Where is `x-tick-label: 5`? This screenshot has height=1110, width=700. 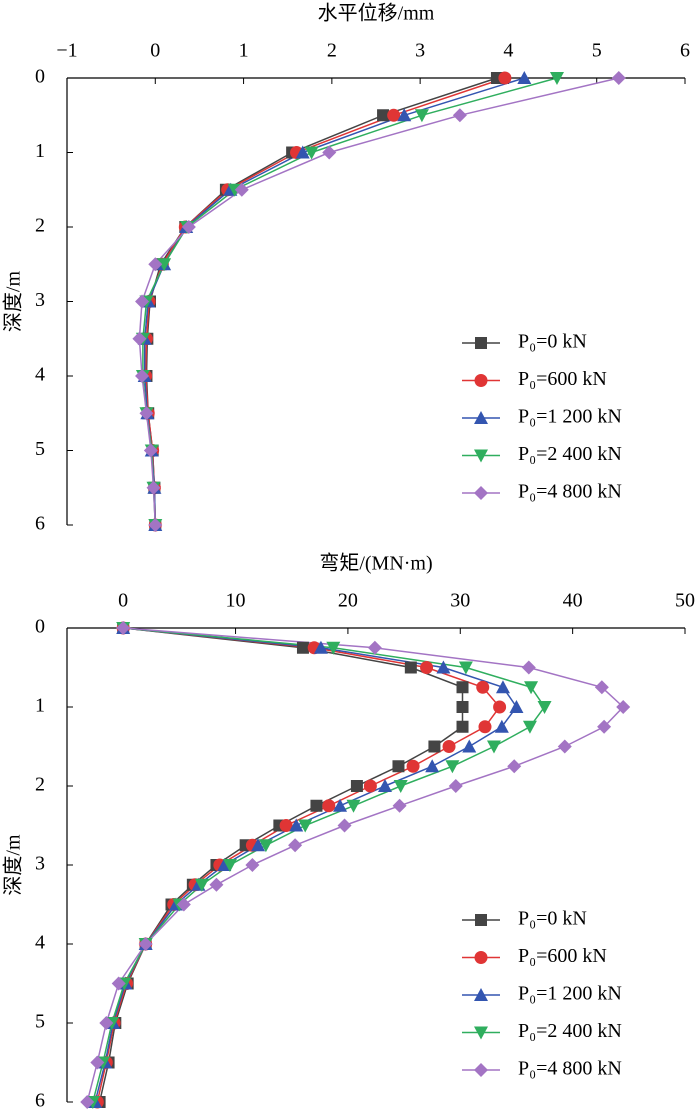 x-tick-label: 5 is located at coordinates (597, 51).